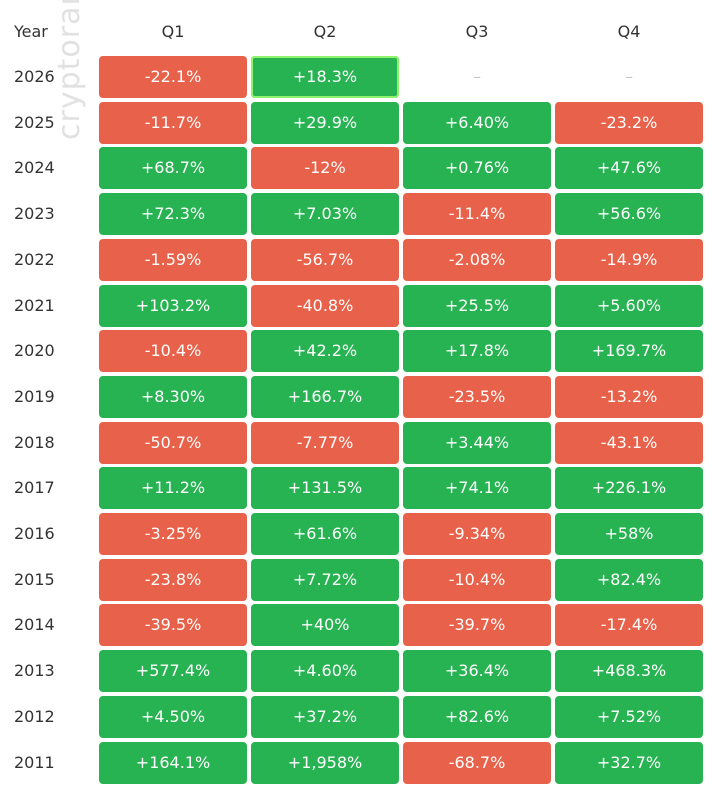 The image size is (722, 788). I want to click on heatmap-cell-q1: -1.59%, so click(173, 259).